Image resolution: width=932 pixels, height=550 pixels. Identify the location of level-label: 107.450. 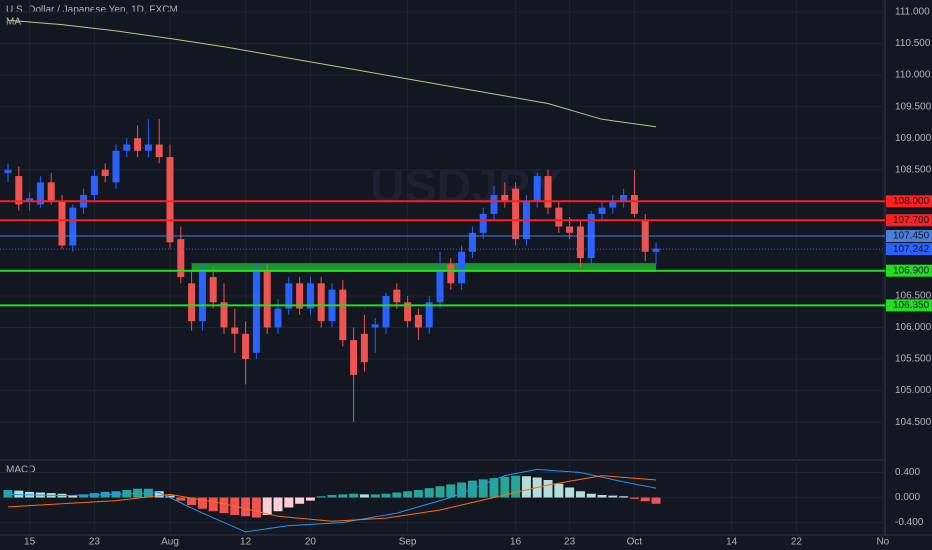
(911, 236).